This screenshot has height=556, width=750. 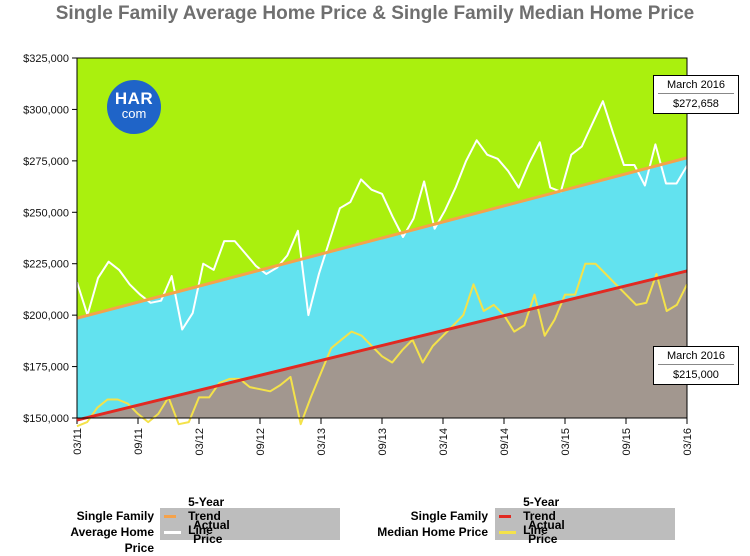 I want to click on x-tick-label: 09/11, so click(x=139, y=441).